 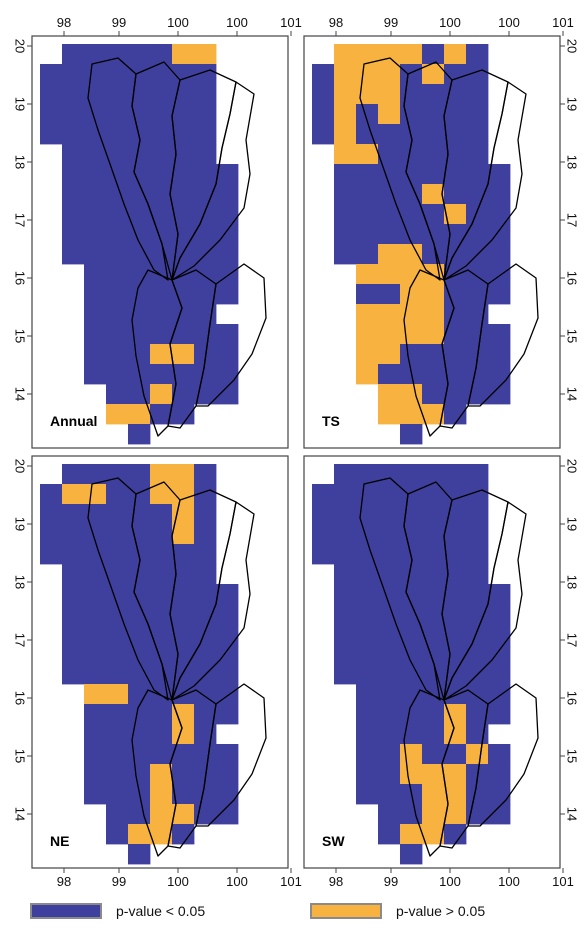 I want to click on y-tick-label: 17, so click(x=20, y=220).